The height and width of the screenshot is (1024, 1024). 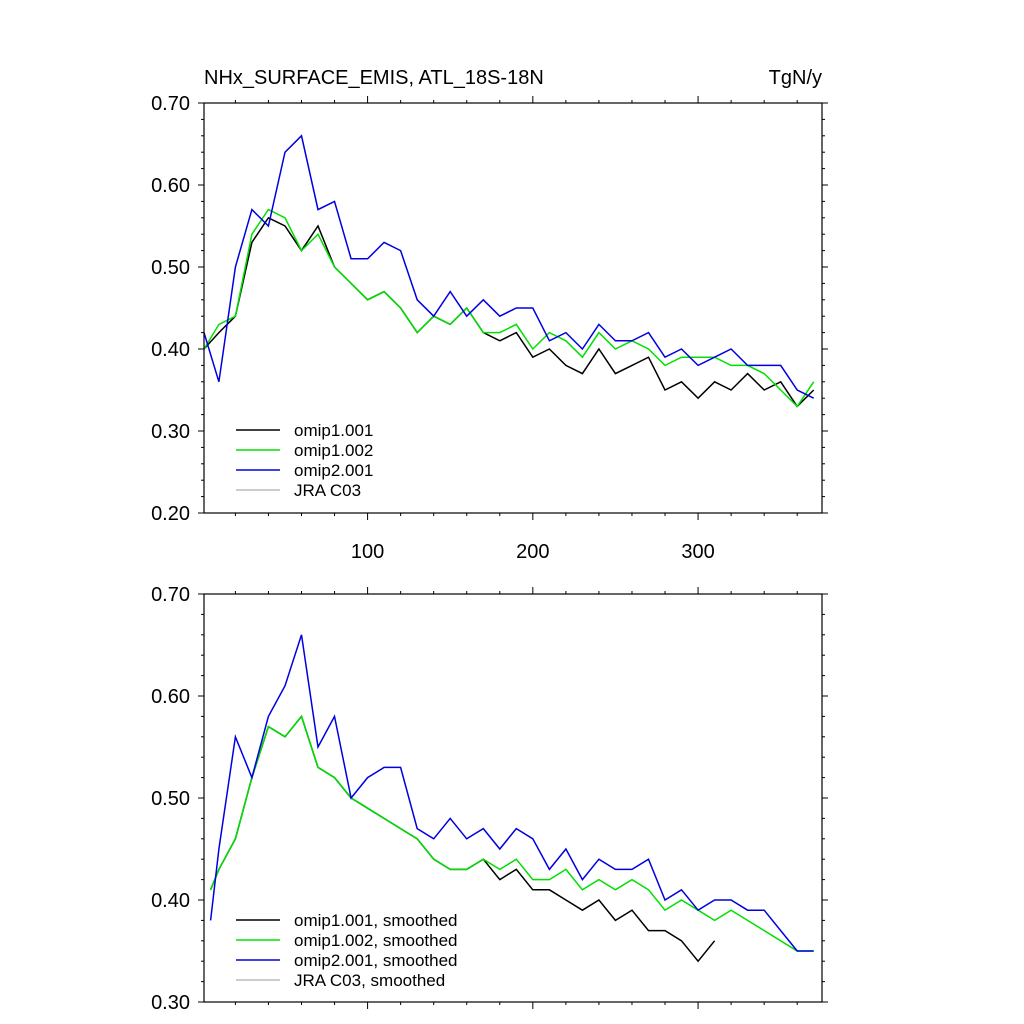 I want to click on legend-label: omip2.001, smoothed, so click(x=376, y=960).